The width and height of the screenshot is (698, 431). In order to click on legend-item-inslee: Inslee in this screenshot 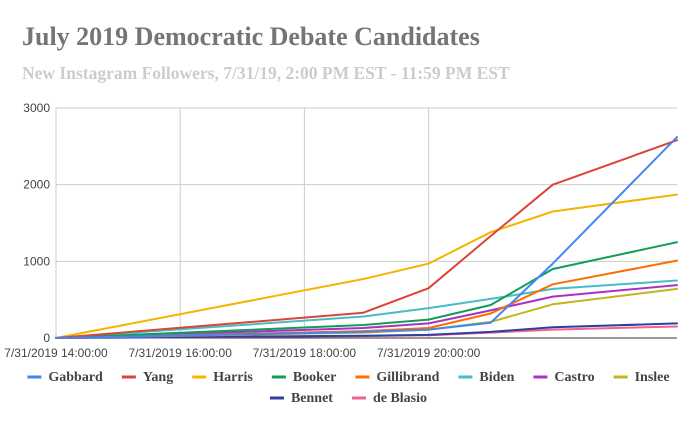, I will do `click(641, 377)`.